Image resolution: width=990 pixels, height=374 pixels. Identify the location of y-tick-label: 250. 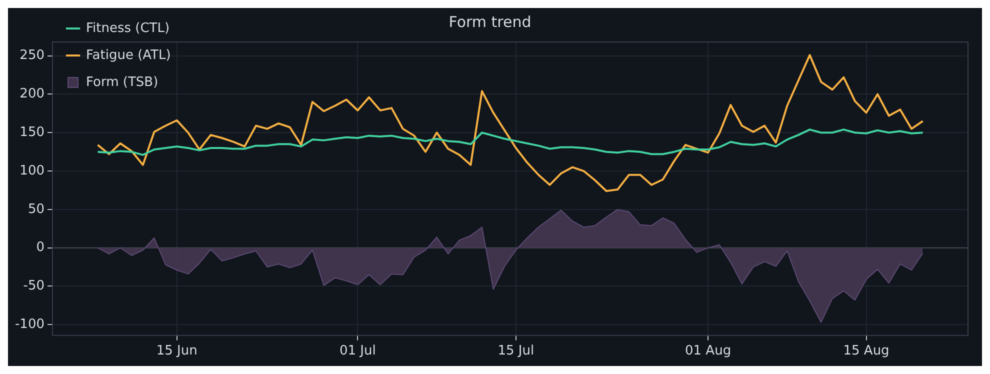
(32, 56).